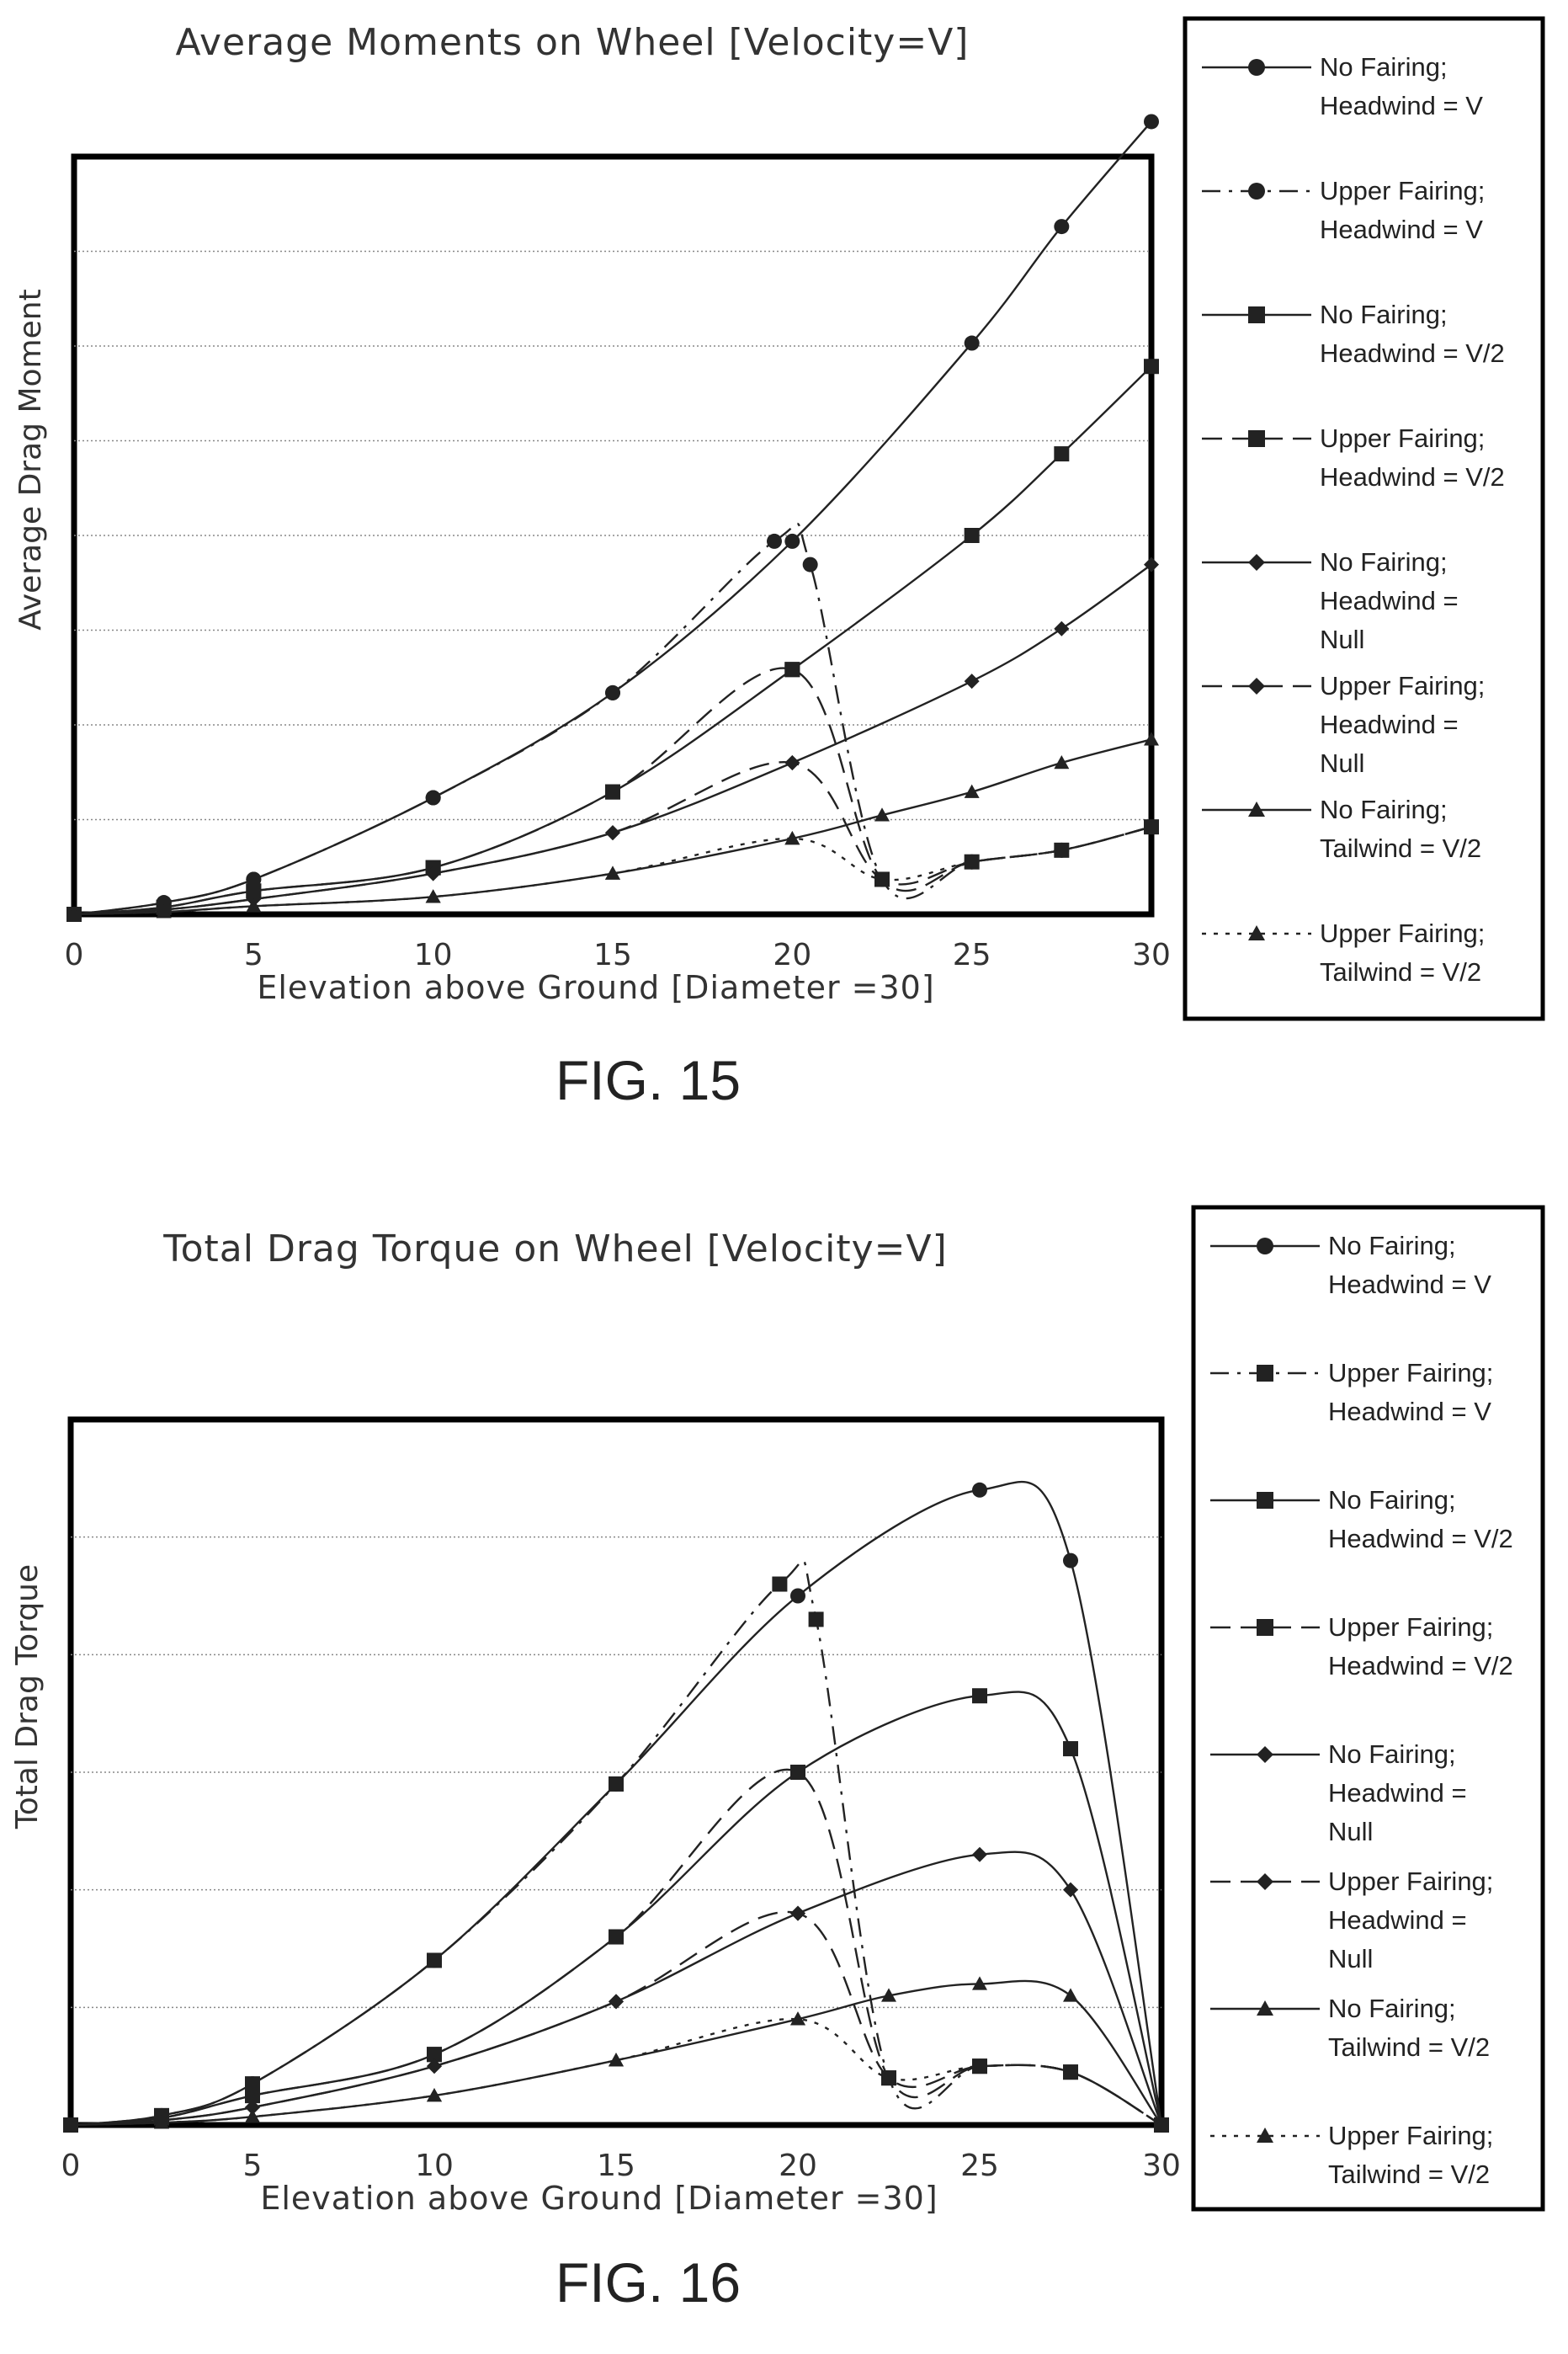 This screenshot has height=2354, width=1568. Describe the element at coordinates (648, 2282) in the screenshot. I see `figure-caption: FIG. 16` at that location.